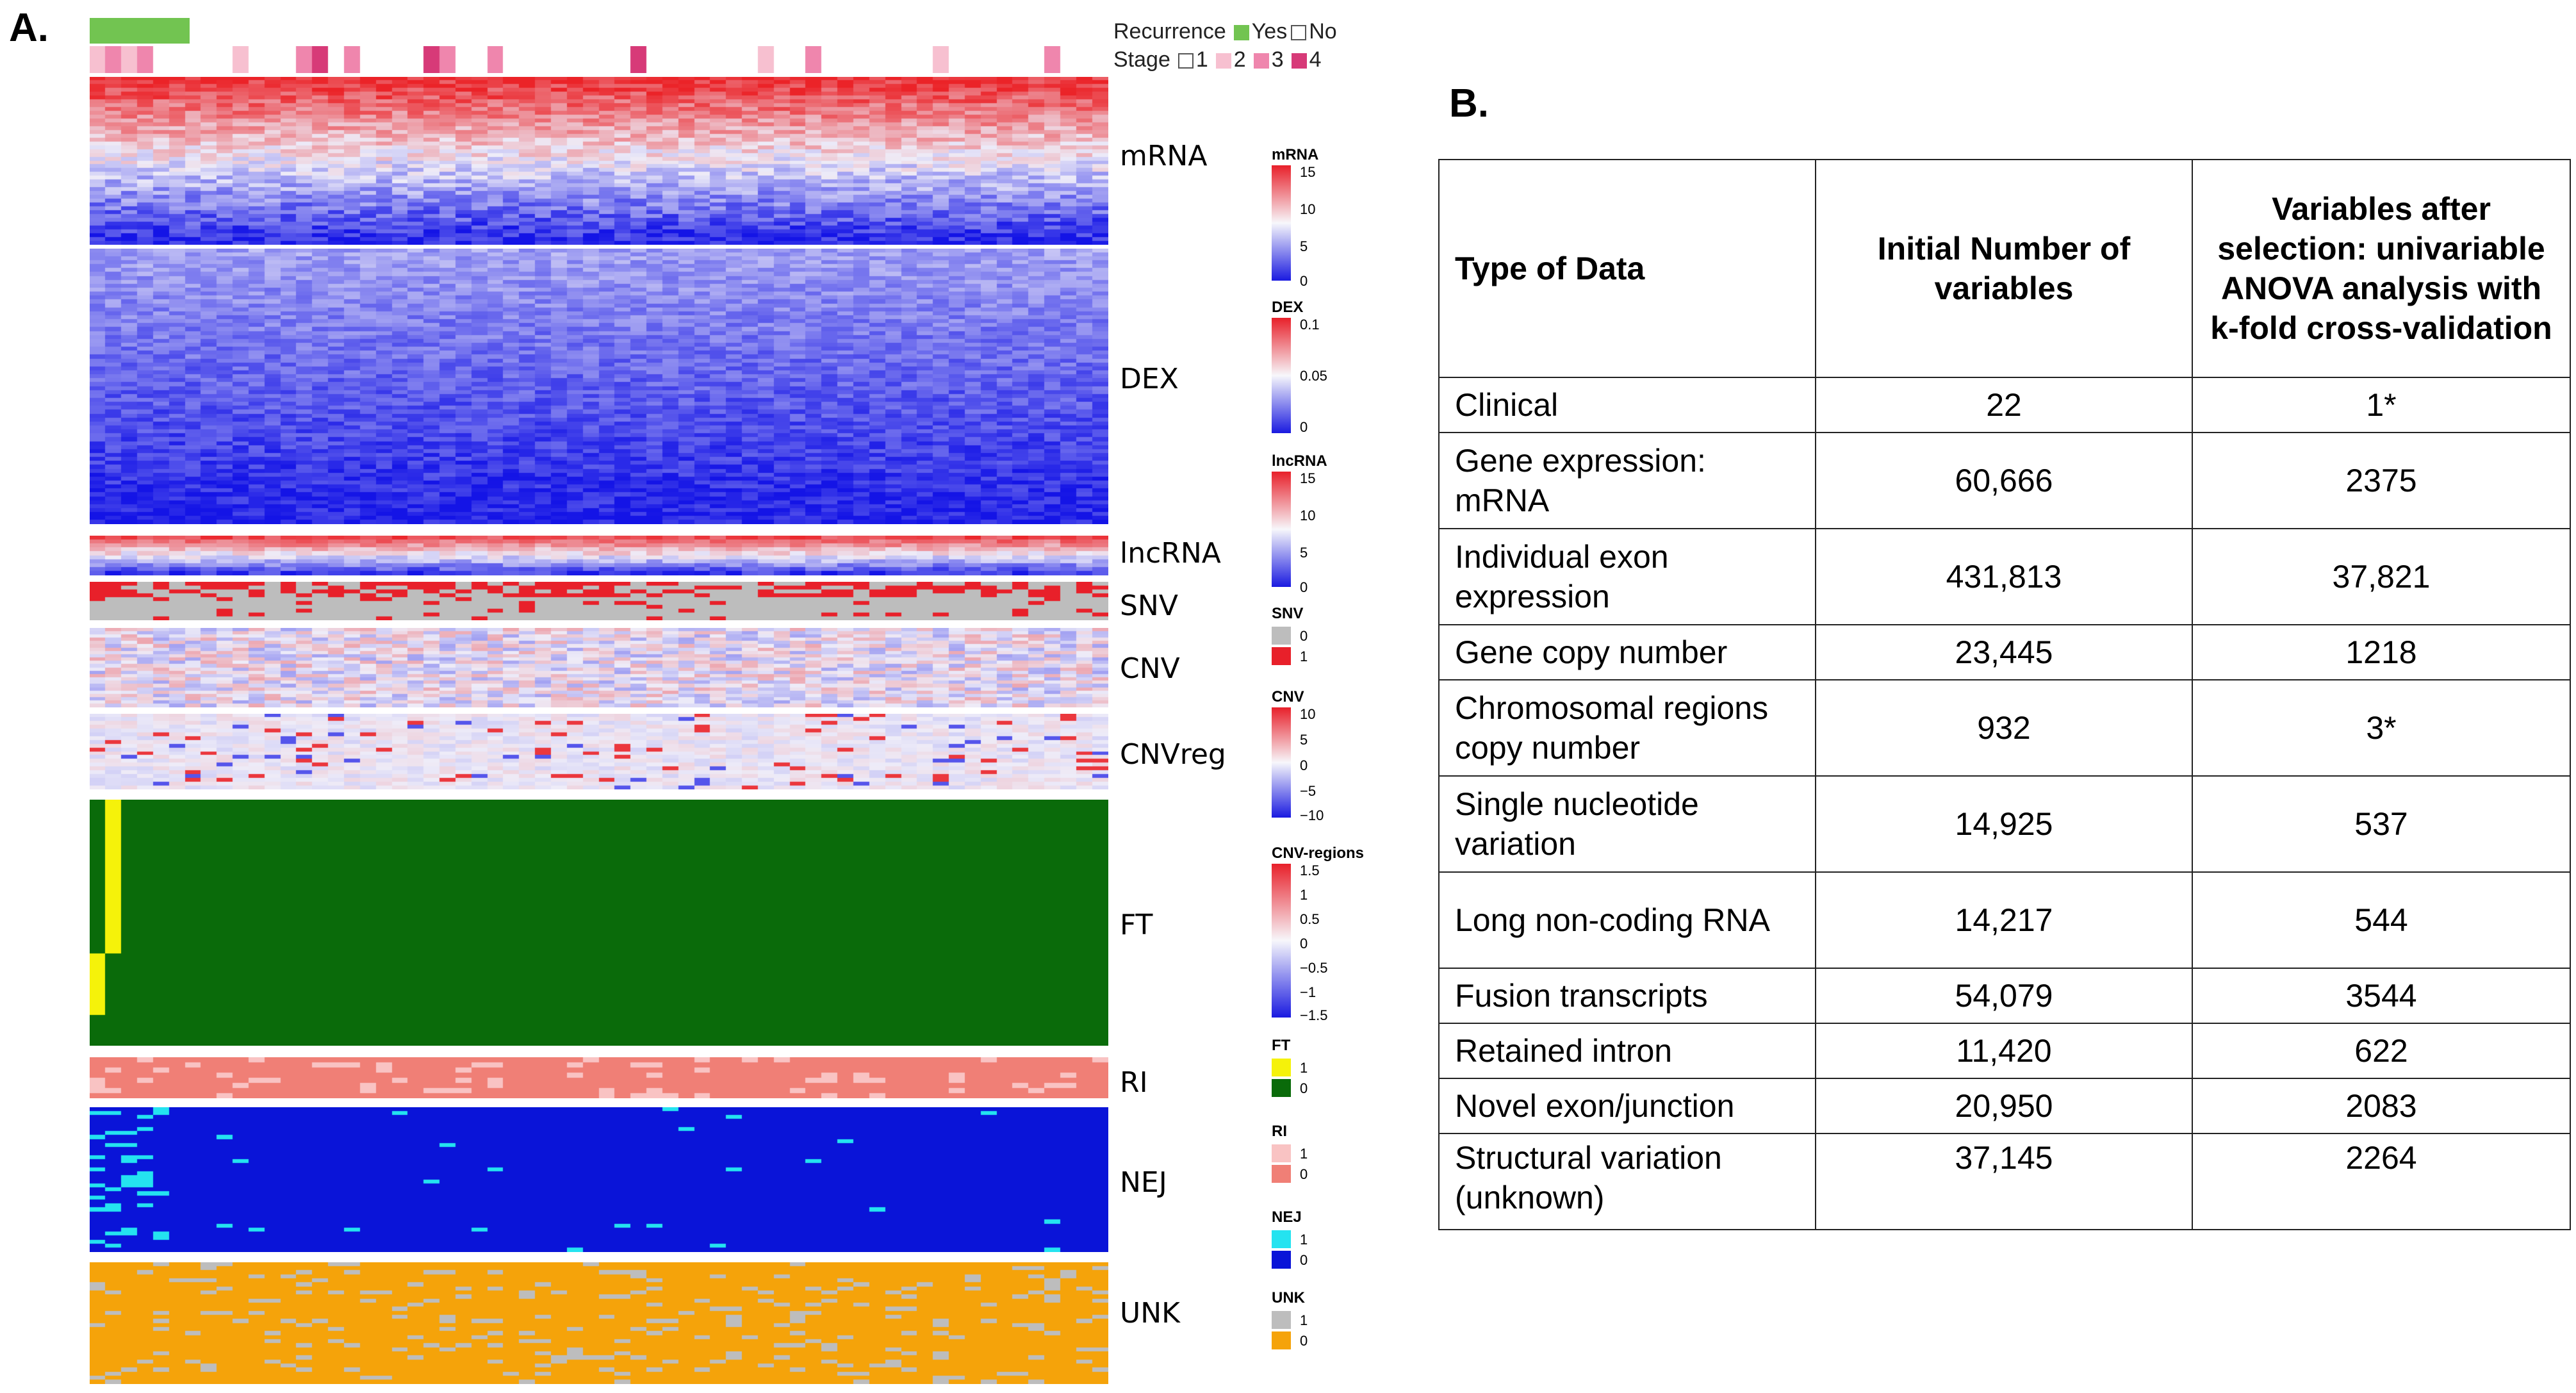  Describe the element at coordinates (1314, 968) in the screenshot. I see `colorbar-cnv-regions-tick: −0.5` at that location.